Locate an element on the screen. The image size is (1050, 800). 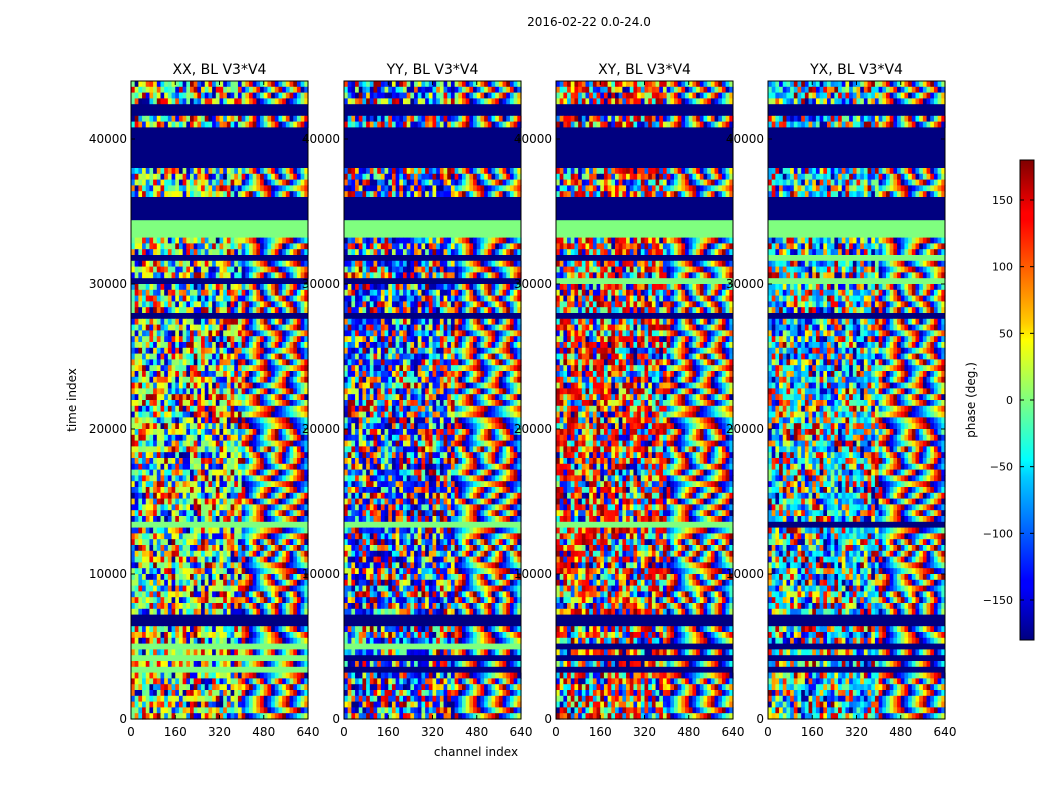
panel-title: YY, BL V3*V4 is located at coordinates (432, 70).